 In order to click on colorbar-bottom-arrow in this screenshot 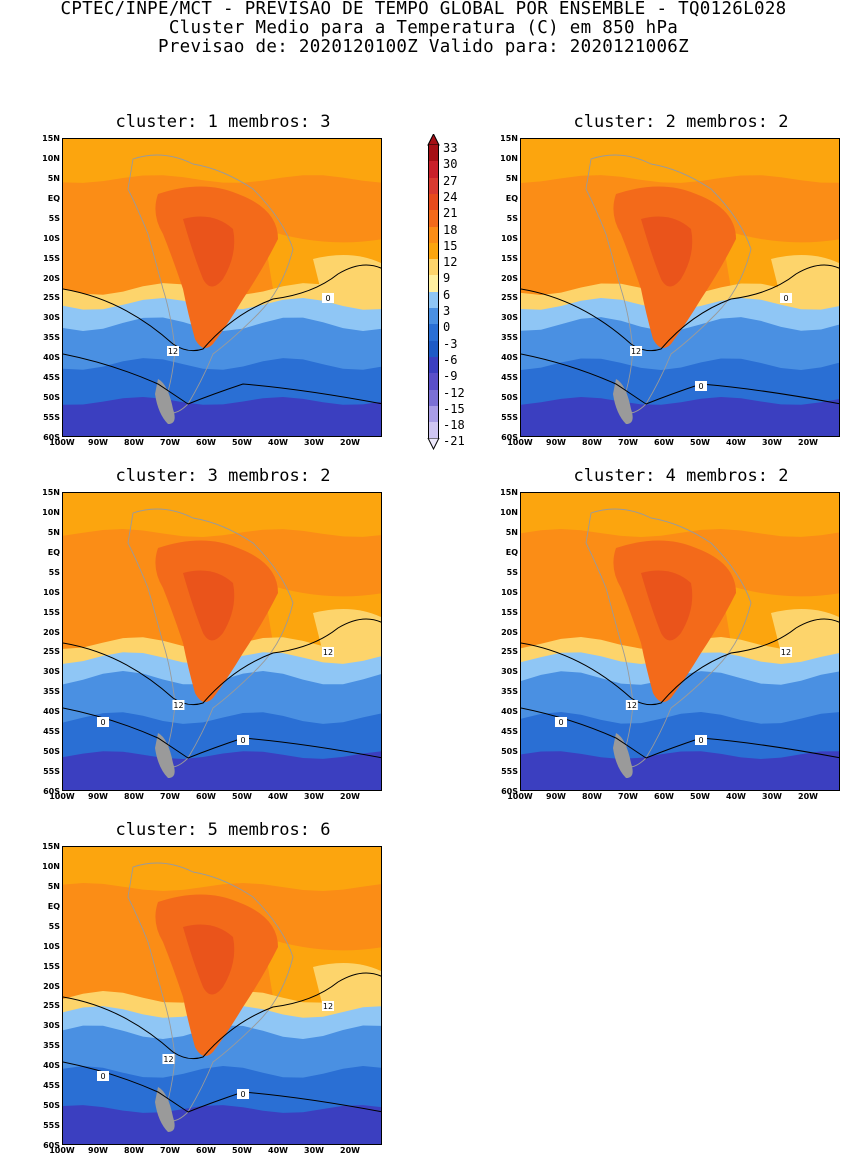, I will do `click(433, 444)`.